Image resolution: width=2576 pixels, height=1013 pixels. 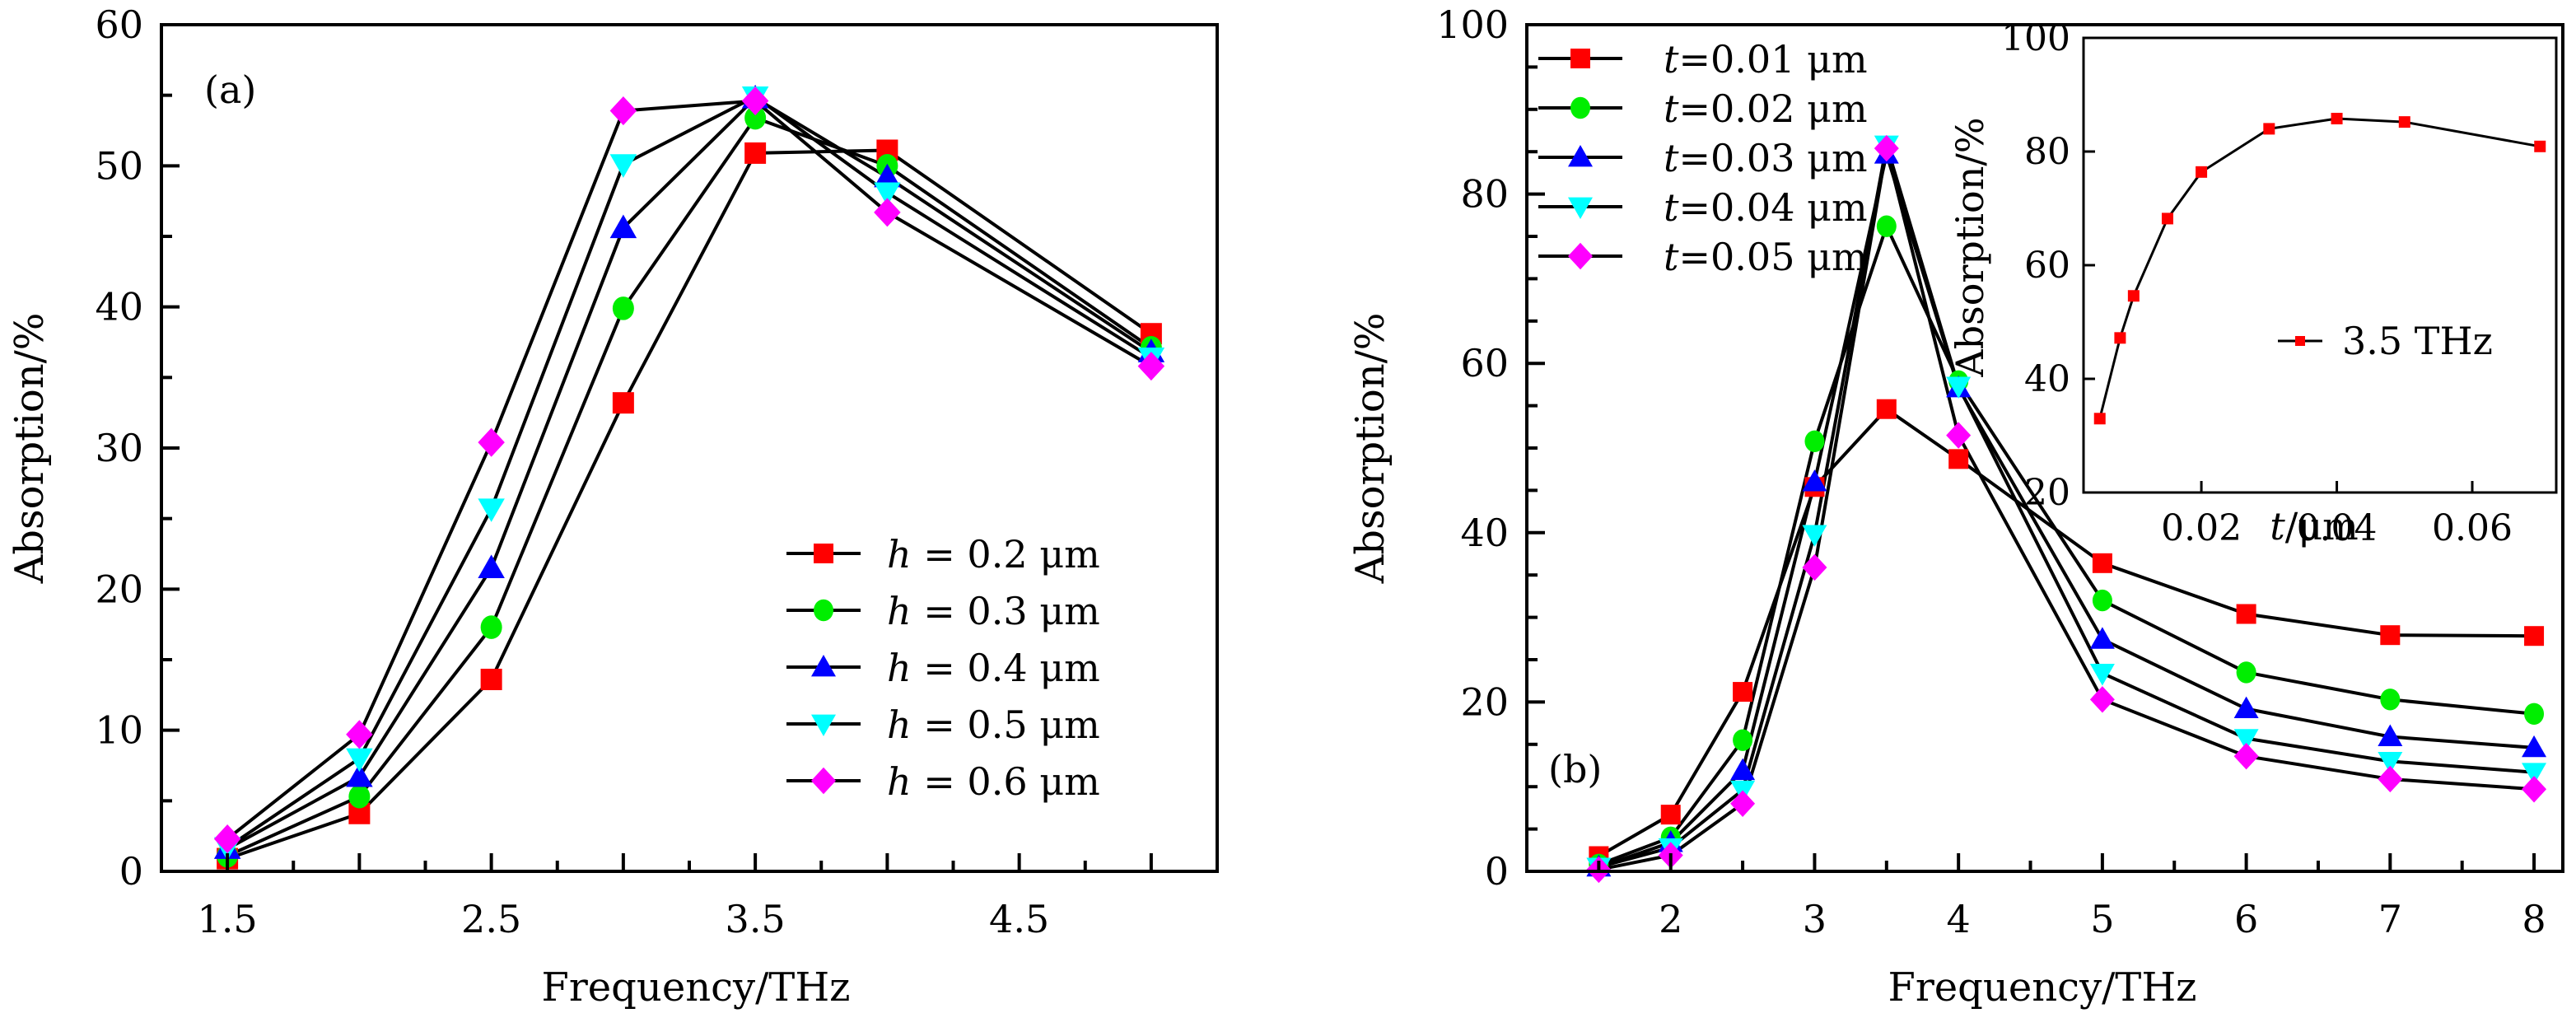 What do you see at coordinates (1703, 108) in the screenshot?
I see `b-legend-item: t=0.02 μm` at bounding box center [1703, 108].